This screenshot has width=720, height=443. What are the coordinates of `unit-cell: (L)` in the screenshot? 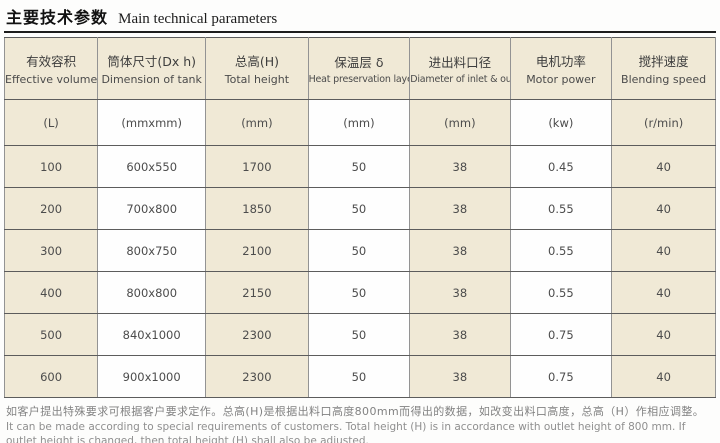 It's located at (51, 122).